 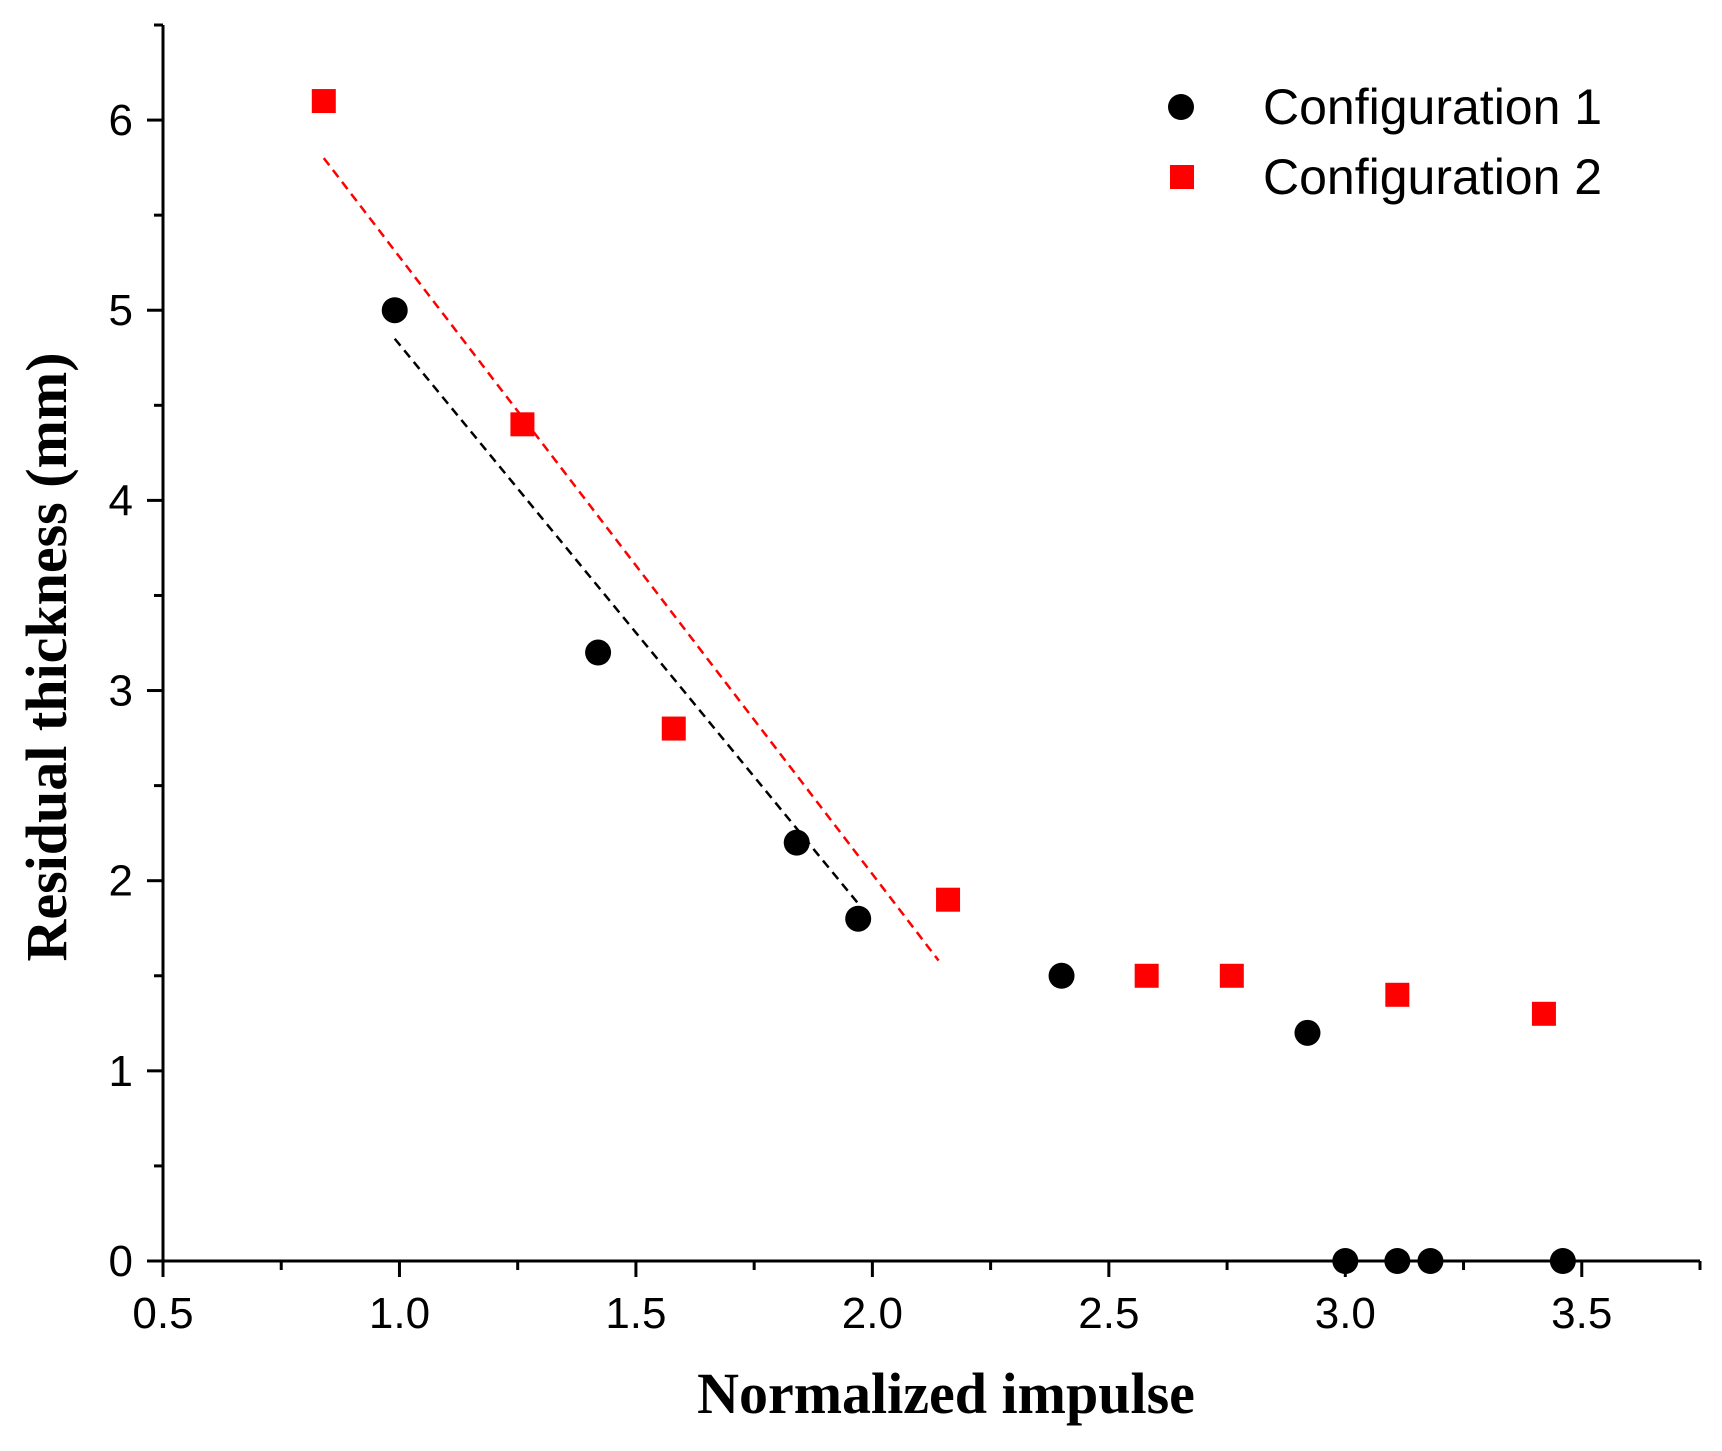 I want to click on legend-label-configuration-1: Configuration 1, so click(x=1432, y=107).